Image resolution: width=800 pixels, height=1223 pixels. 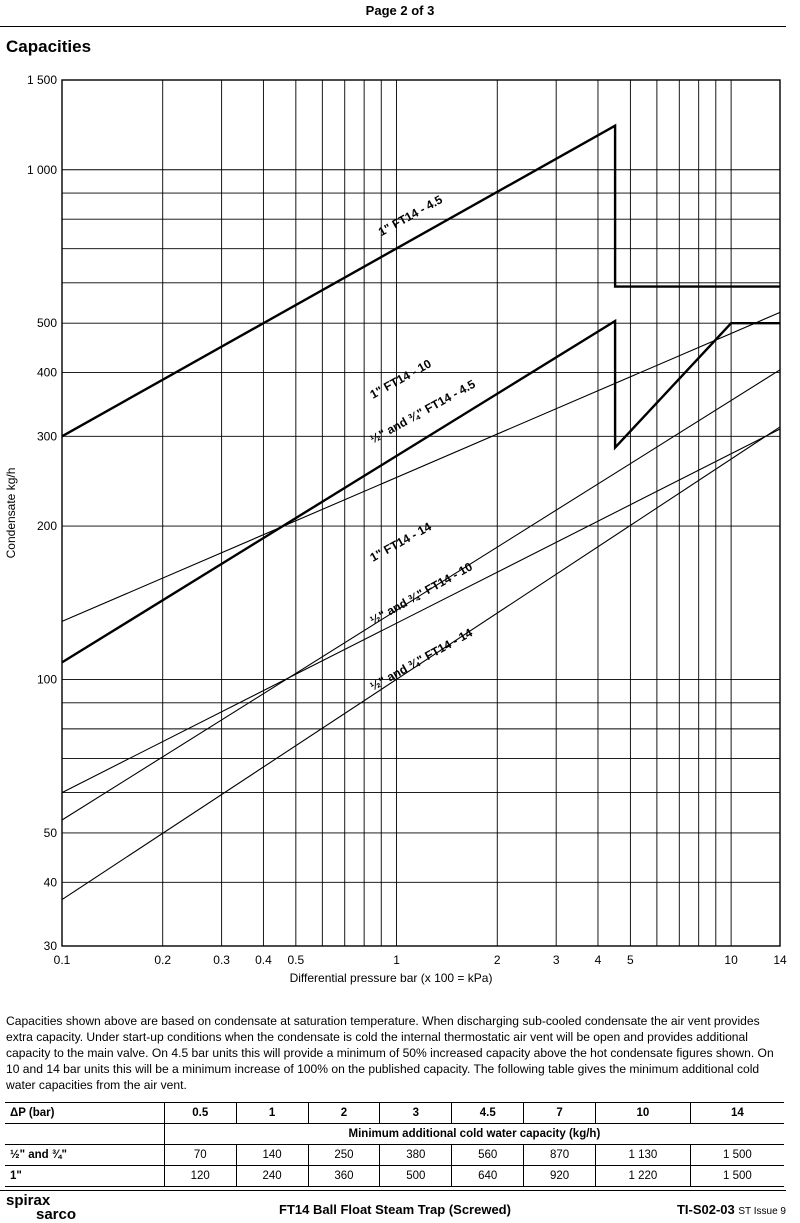 I want to click on table-cell: 240, so click(x=272, y=1176).